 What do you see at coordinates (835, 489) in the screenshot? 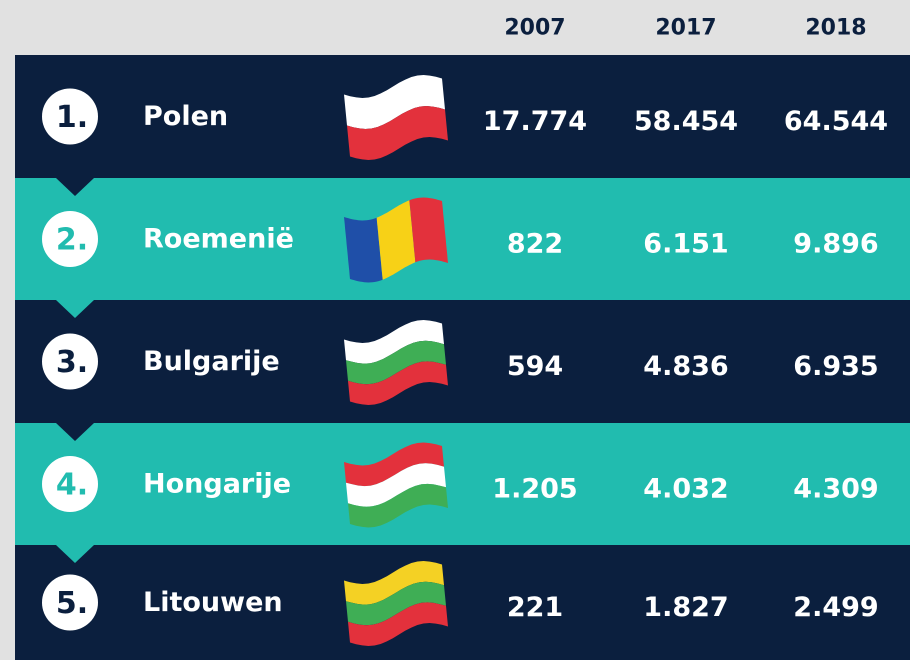
I see `count-value: 4.309` at bounding box center [835, 489].